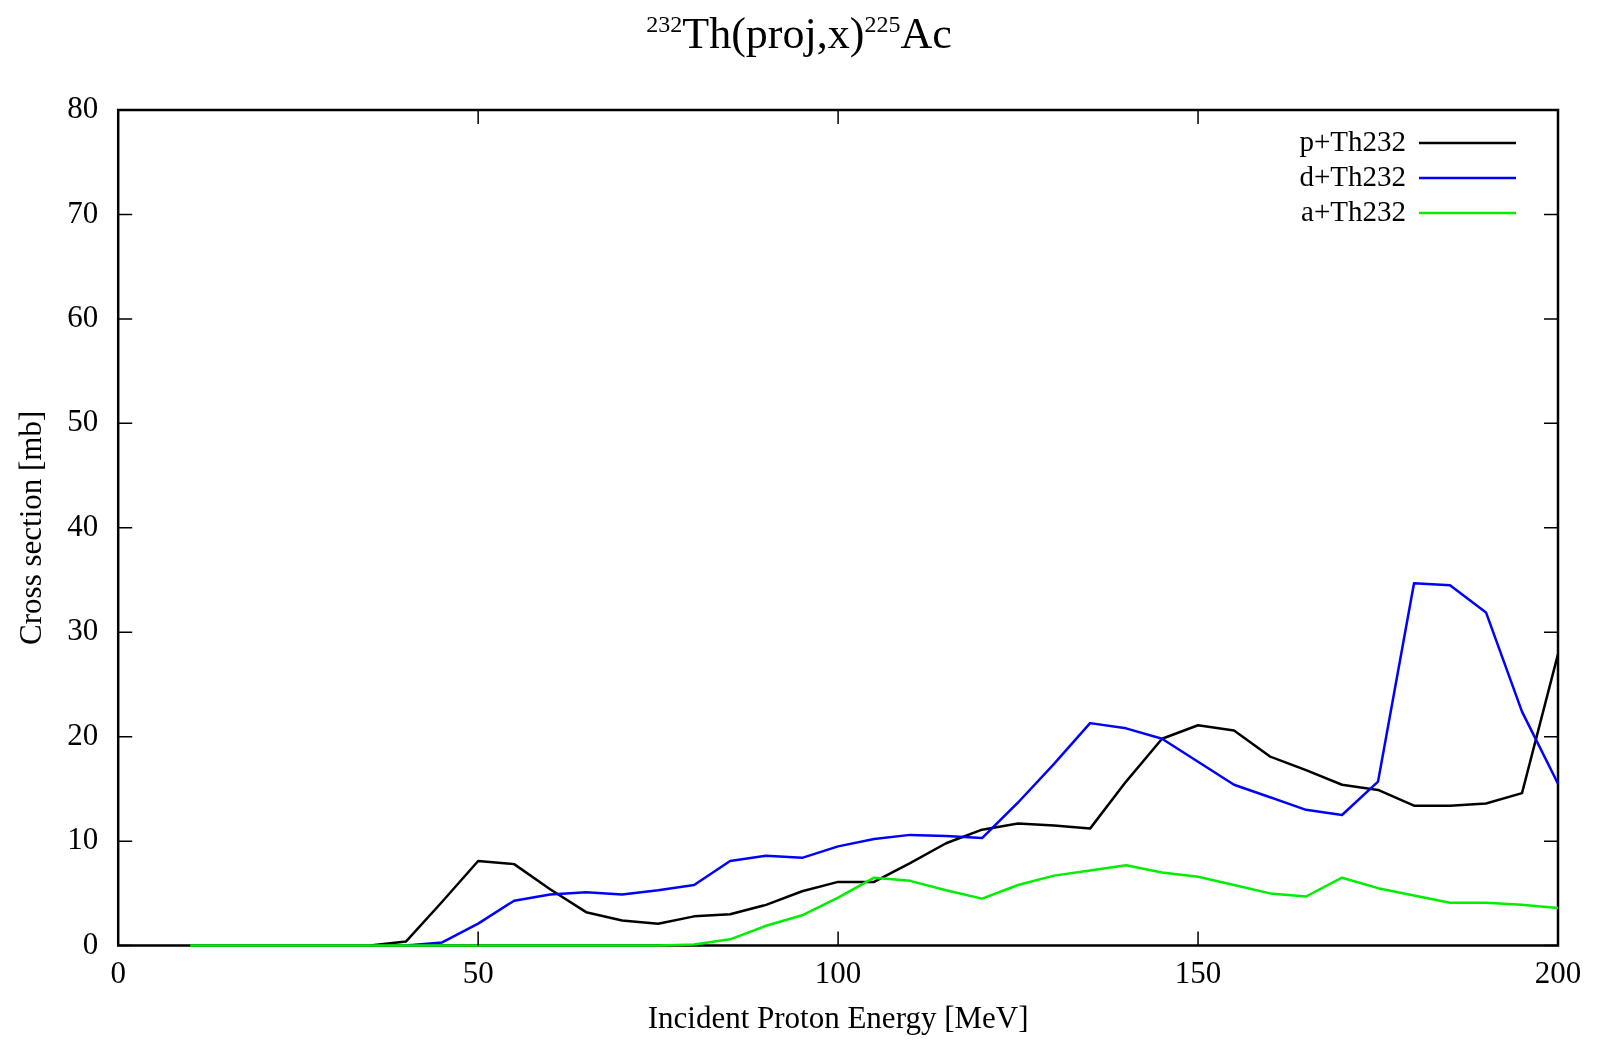  Describe the element at coordinates (838, 973) in the screenshot. I see `x-tick-label: 100` at that location.